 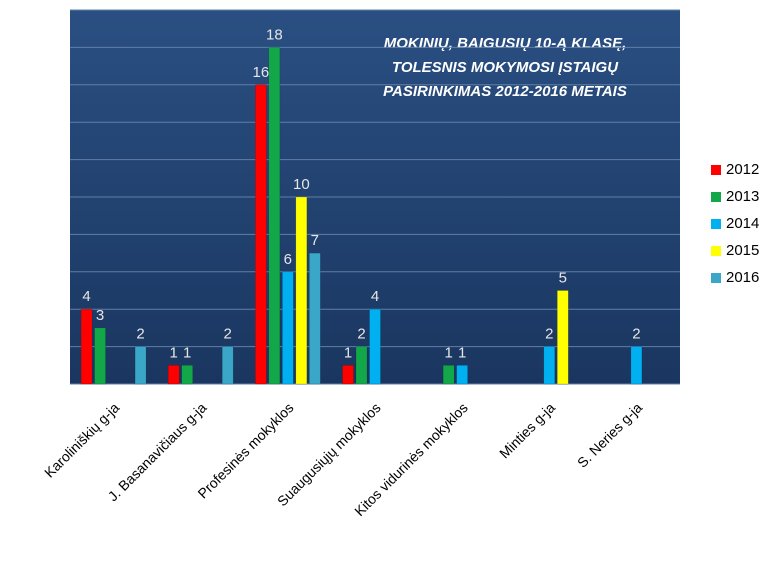 I want to click on legend-label: 2016, so click(x=742, y=277).